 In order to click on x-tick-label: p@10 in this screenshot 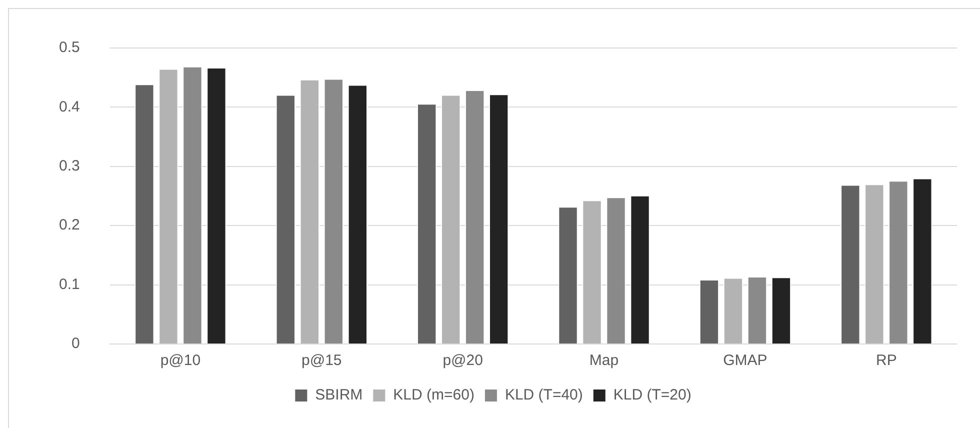, I will do `click(180, 361)`.